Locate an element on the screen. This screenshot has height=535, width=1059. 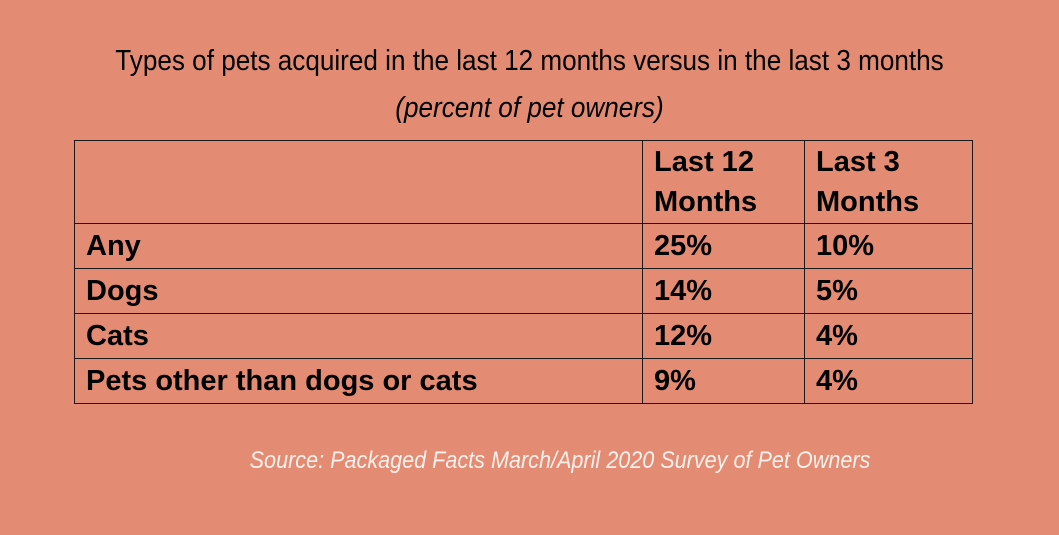
table-row: Dogs 14% 5% is located at coordinates (523, 291).